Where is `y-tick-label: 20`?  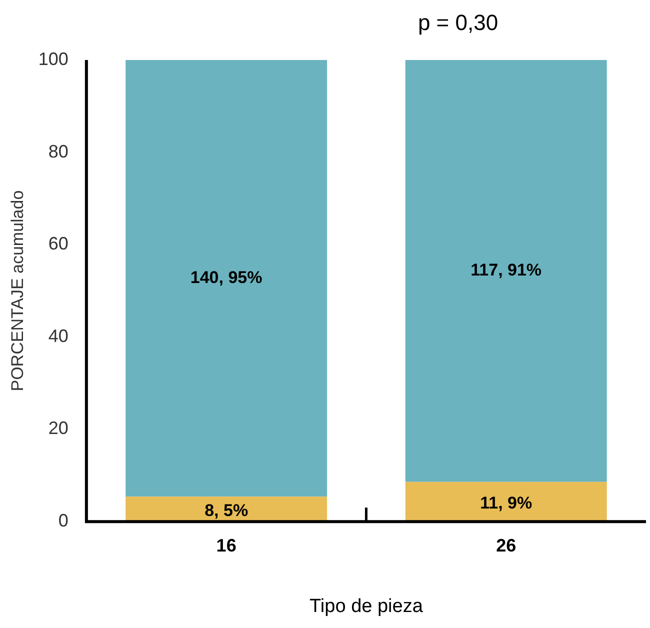 y-tick-label: 20 is located at coordinates (58, 428).